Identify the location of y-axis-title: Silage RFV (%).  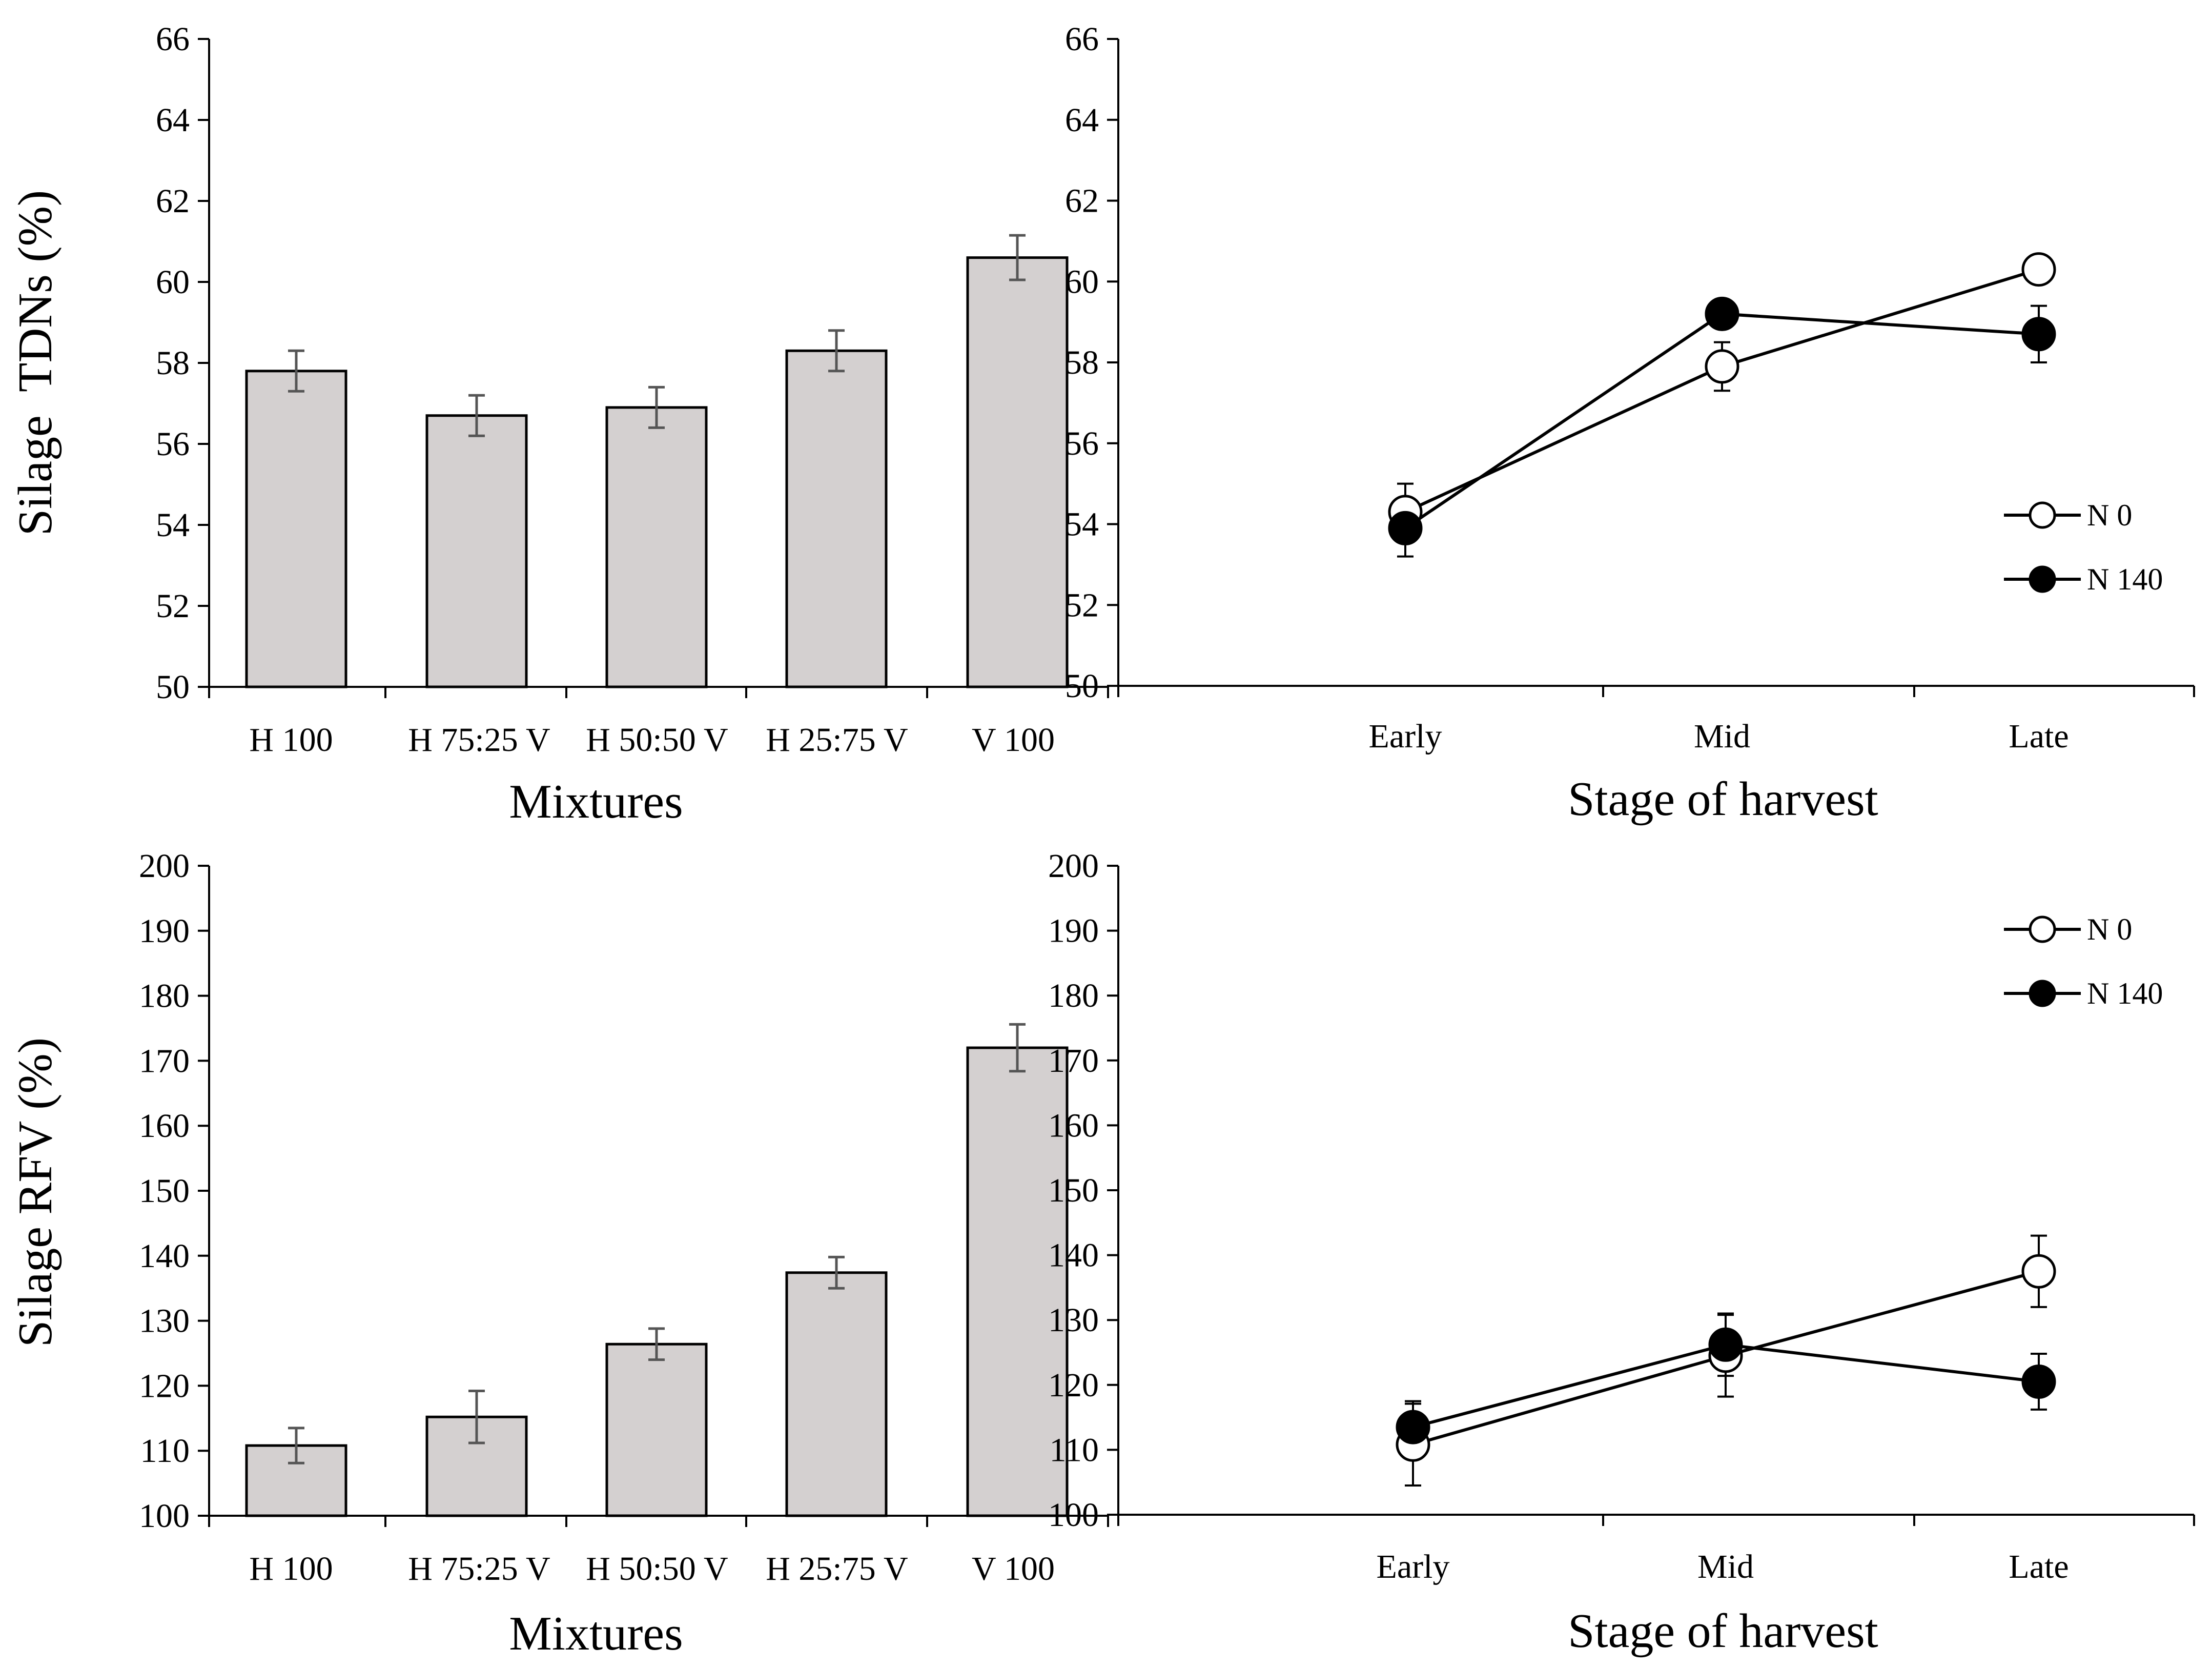
(35, 1192).